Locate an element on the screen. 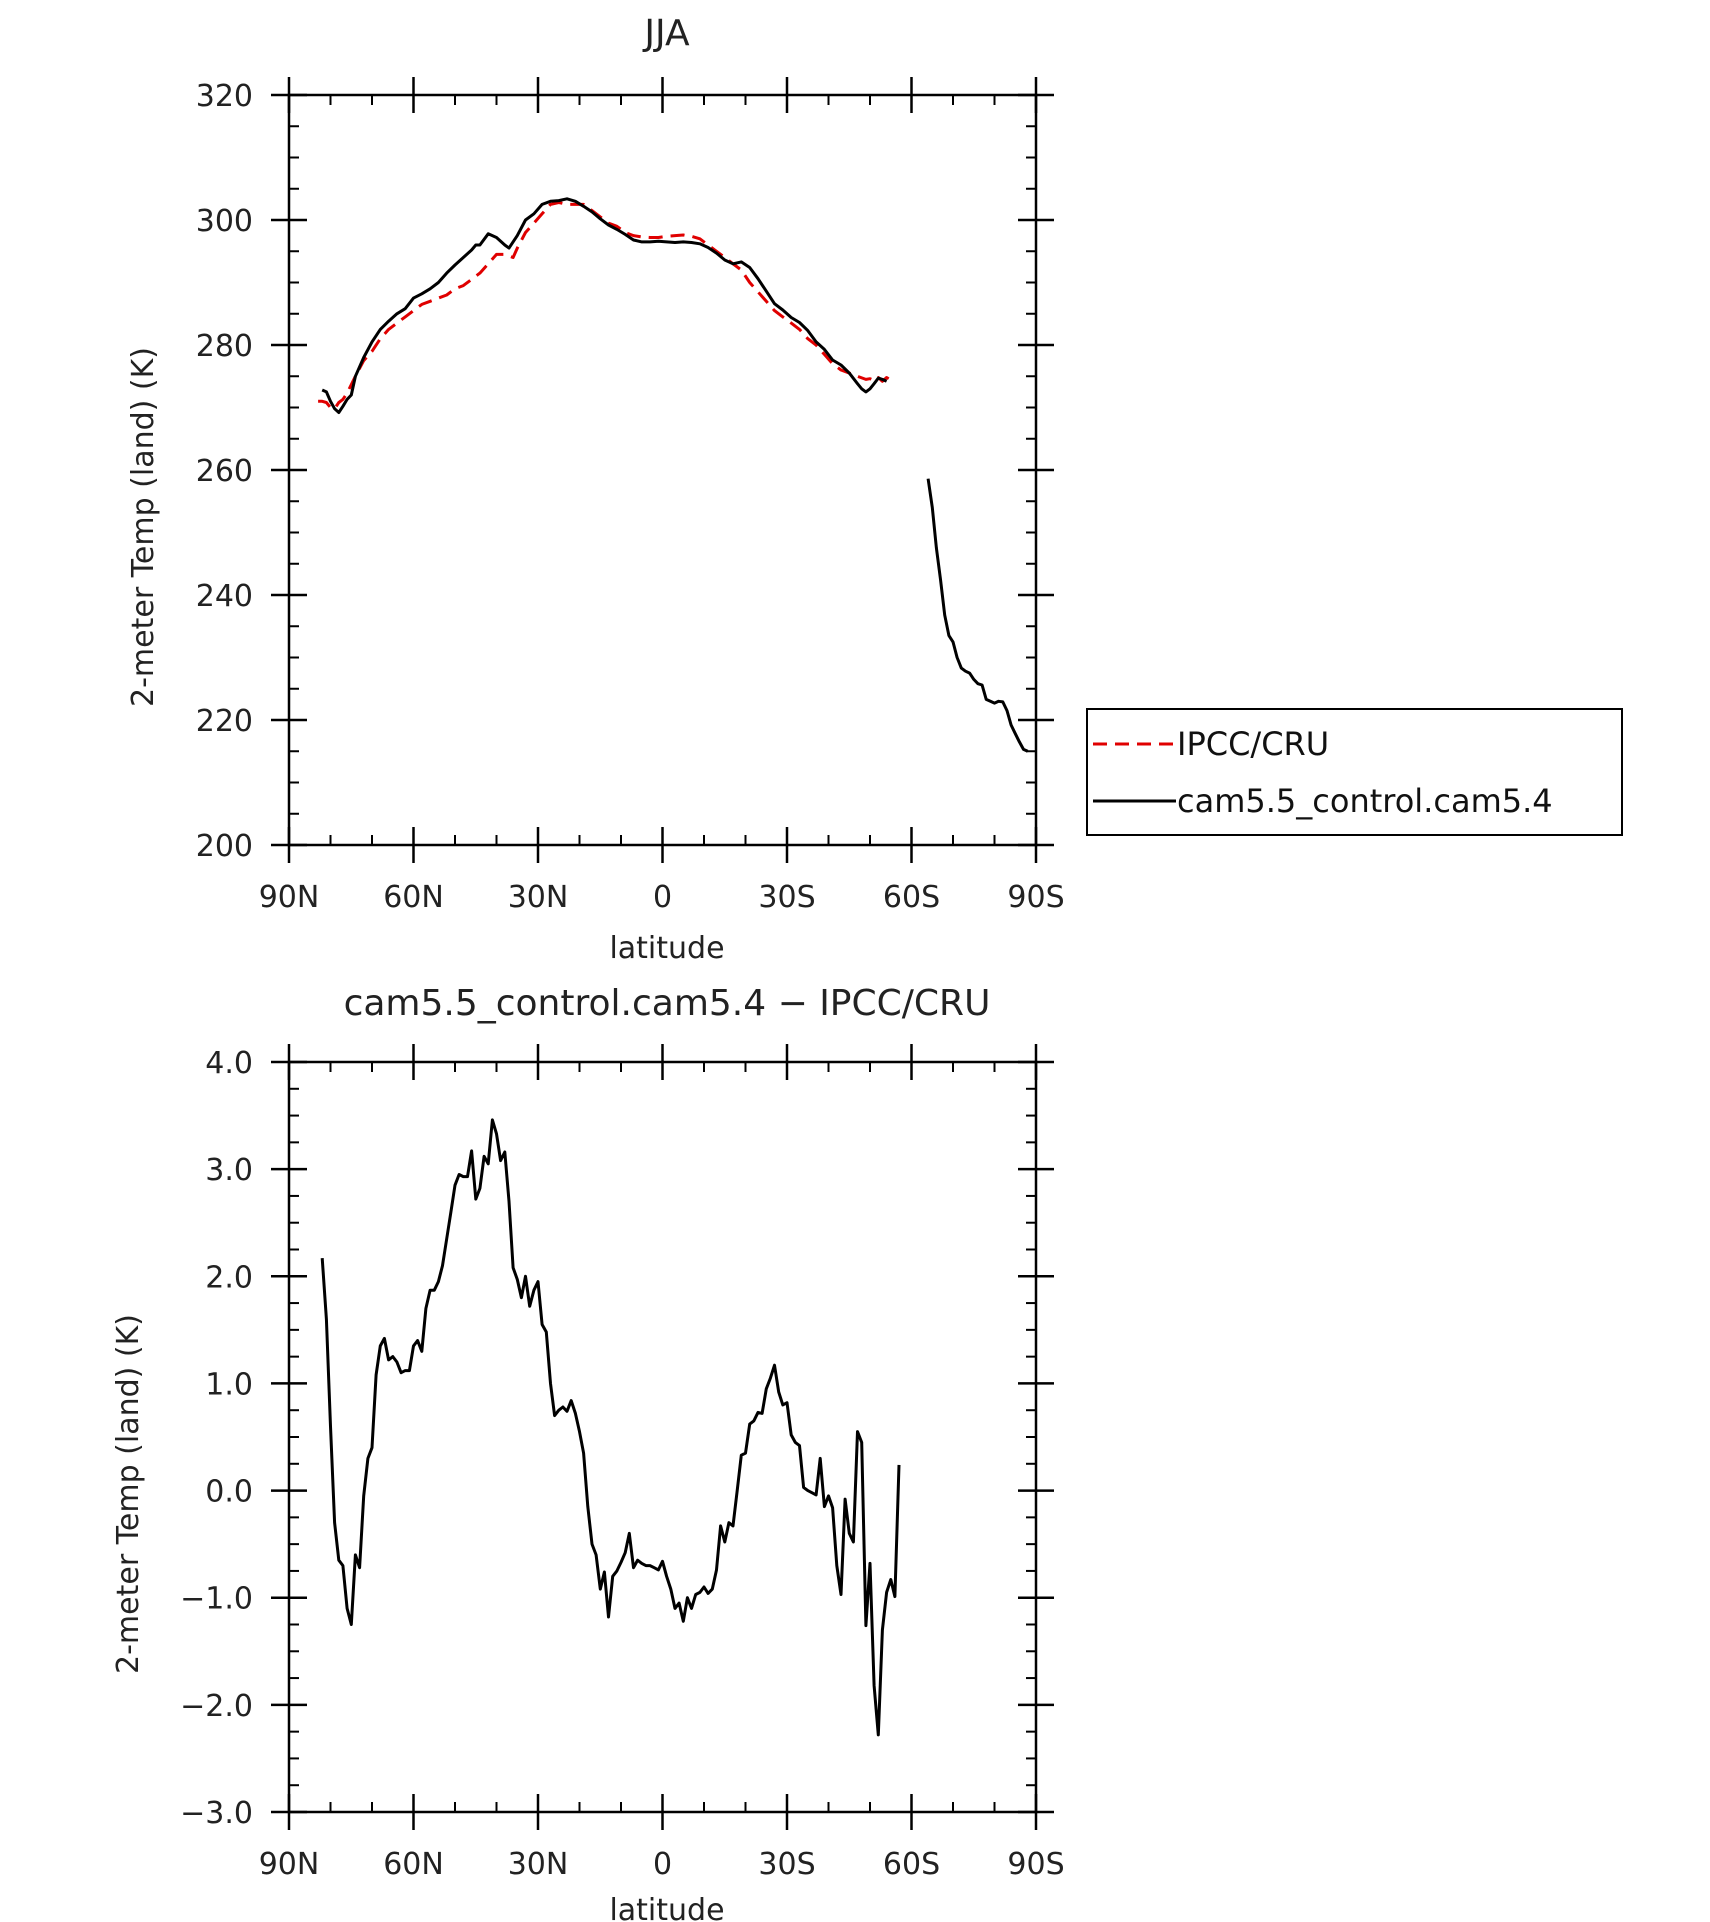 This screenshot has height=1922, width=1710. top-y-tick-label: 300 is located at coordinates (224, 221).